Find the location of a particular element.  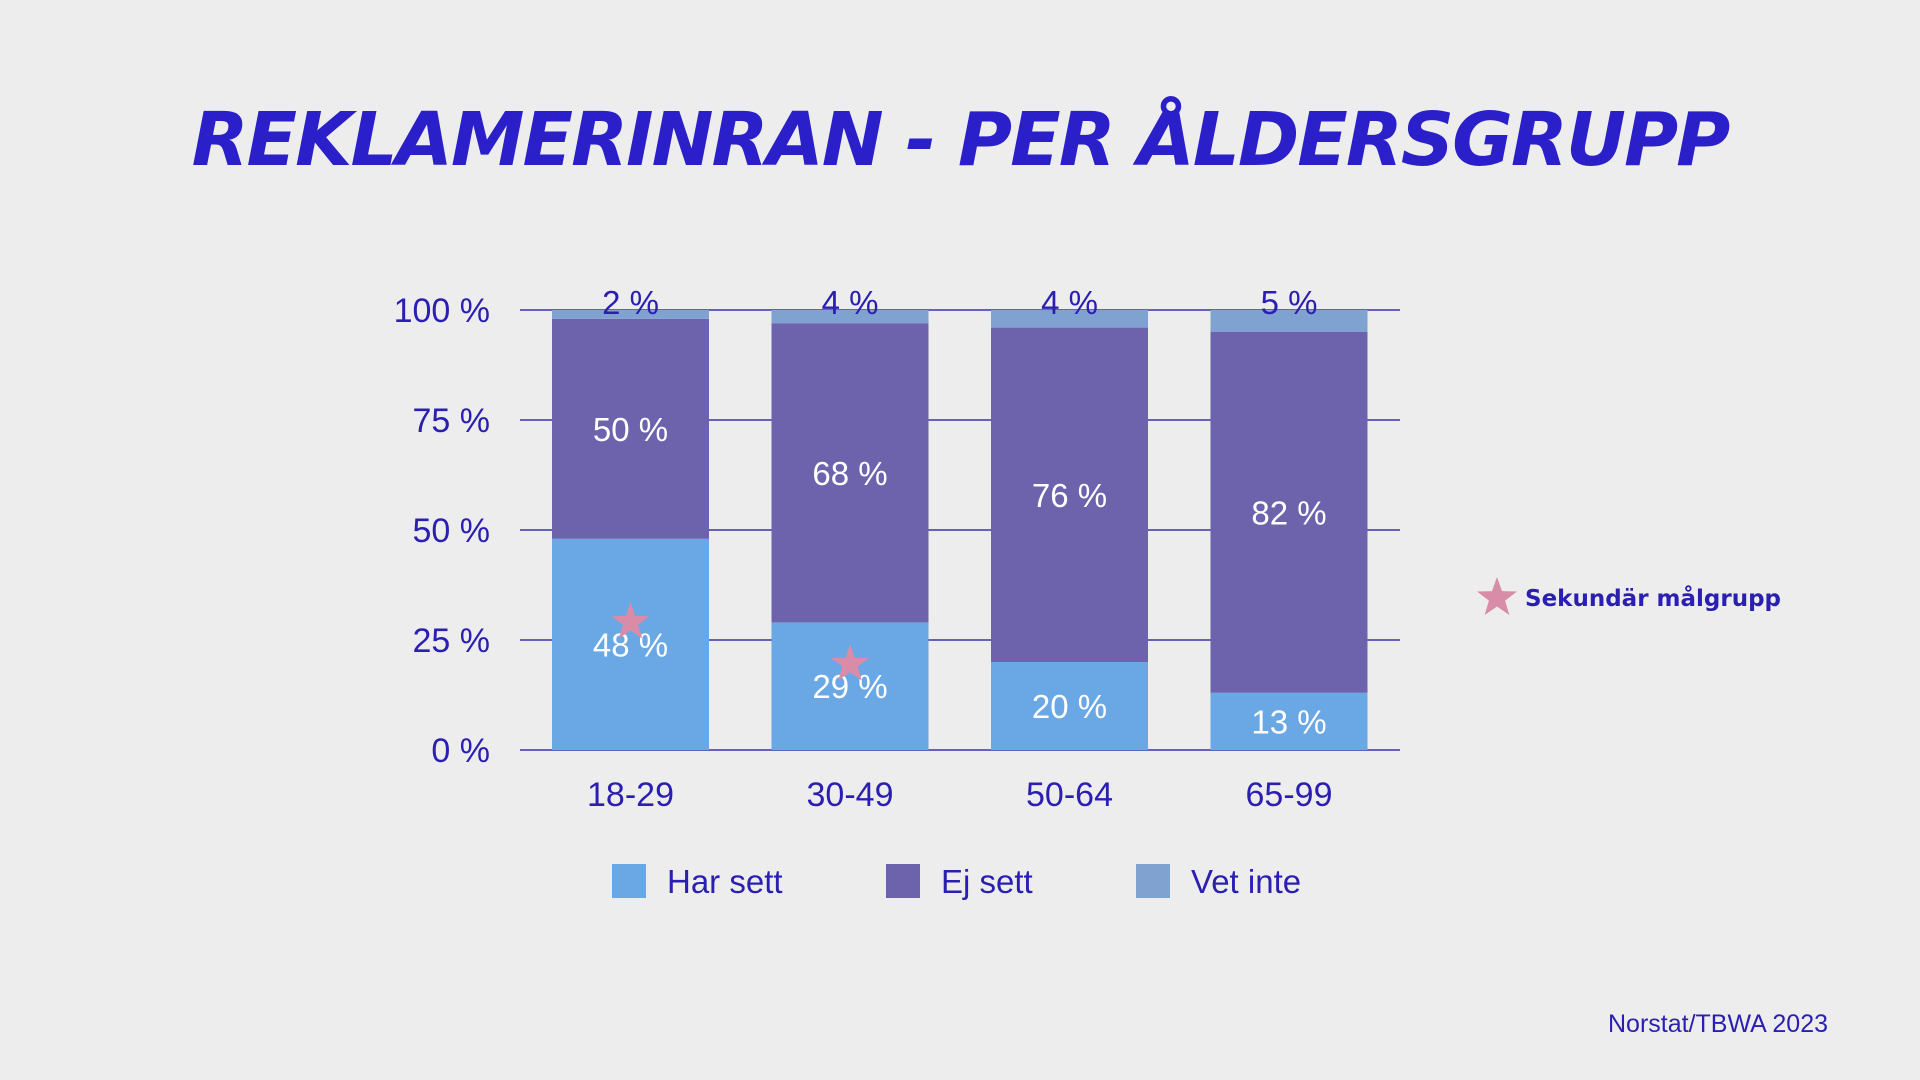

data-label: 13 % is located at coordinates (1288, 721).